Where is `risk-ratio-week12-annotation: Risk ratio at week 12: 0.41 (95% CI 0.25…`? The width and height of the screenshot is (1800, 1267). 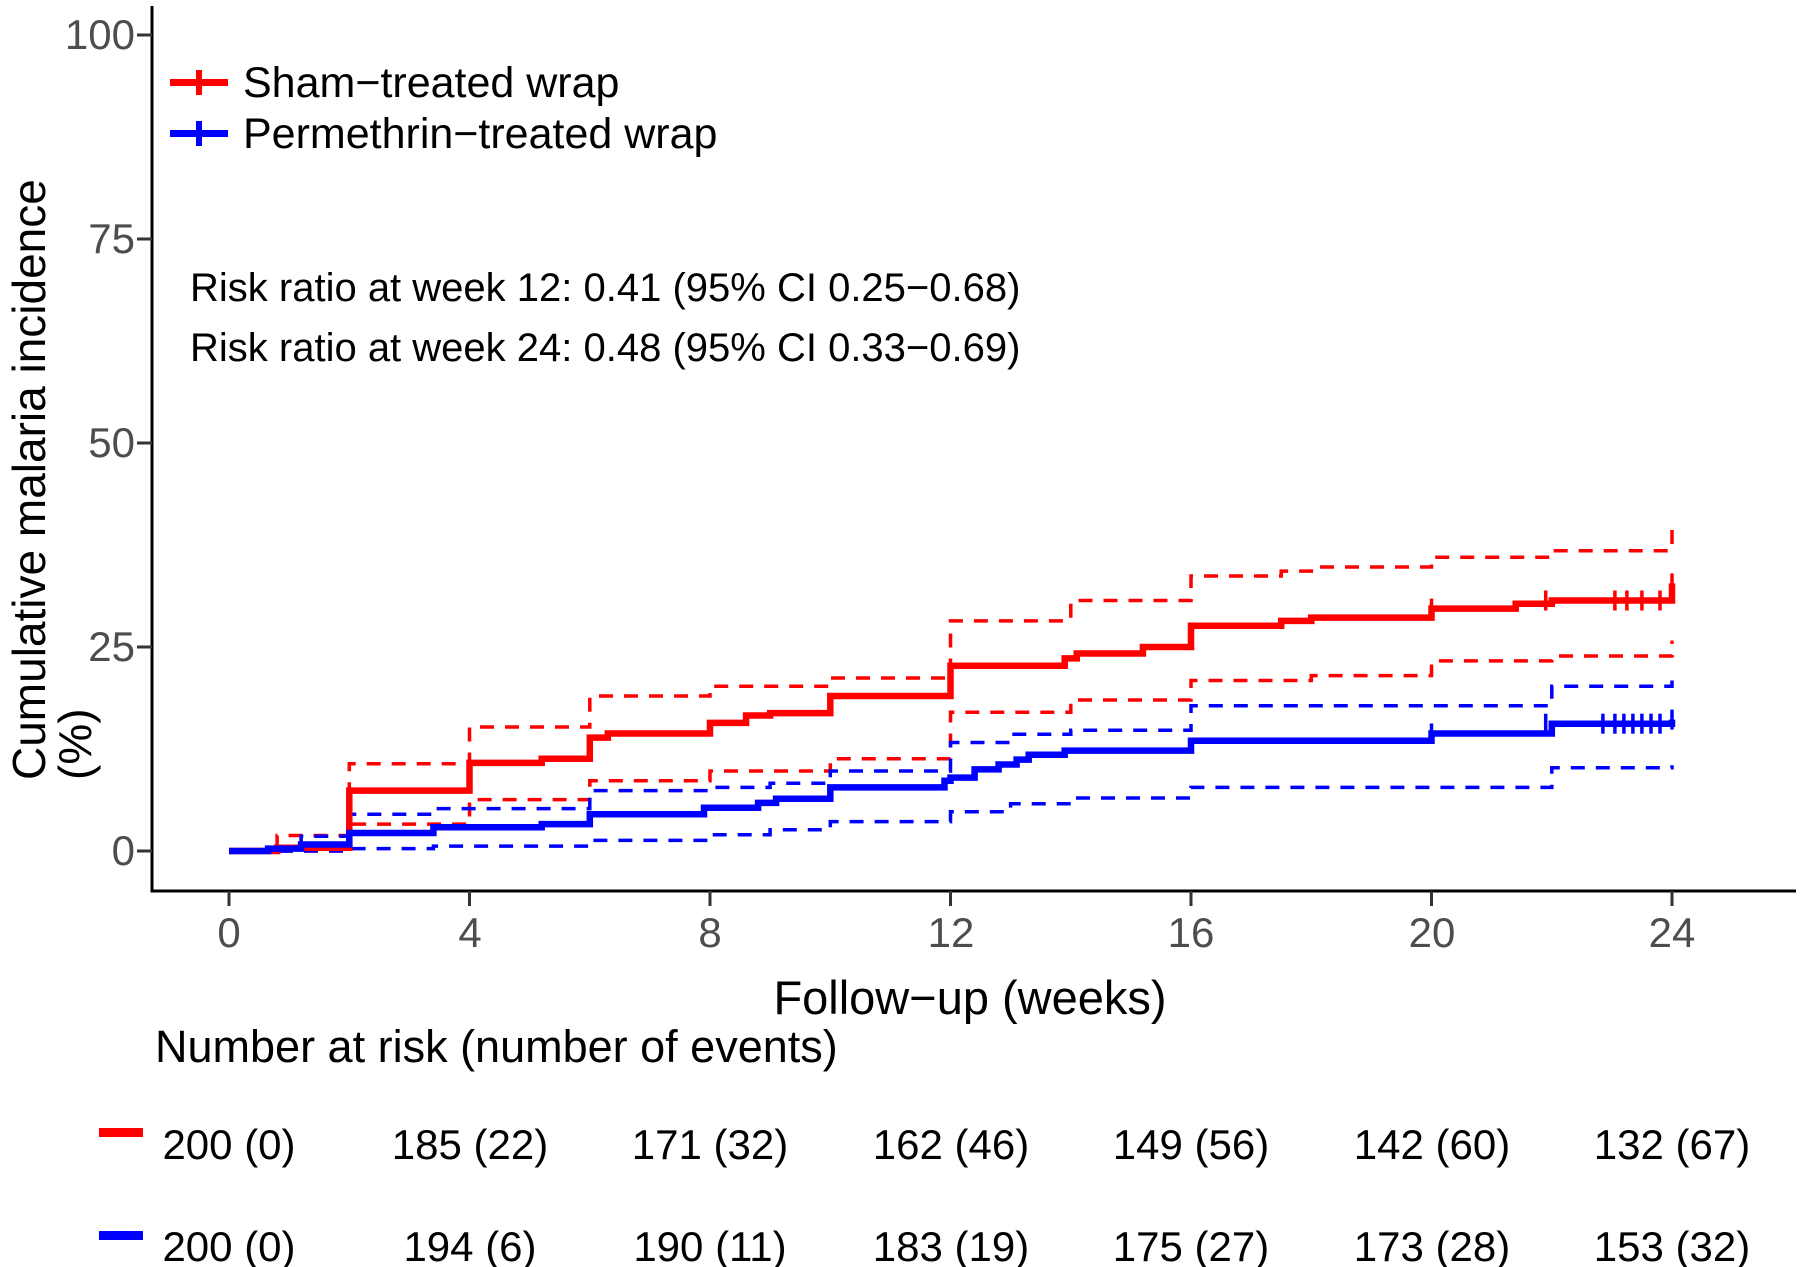
risk-ratio-week12-annotation: Risk ratio at week 12: 0.41 (95% CI 0.25… is located at coordinates (605, 288).